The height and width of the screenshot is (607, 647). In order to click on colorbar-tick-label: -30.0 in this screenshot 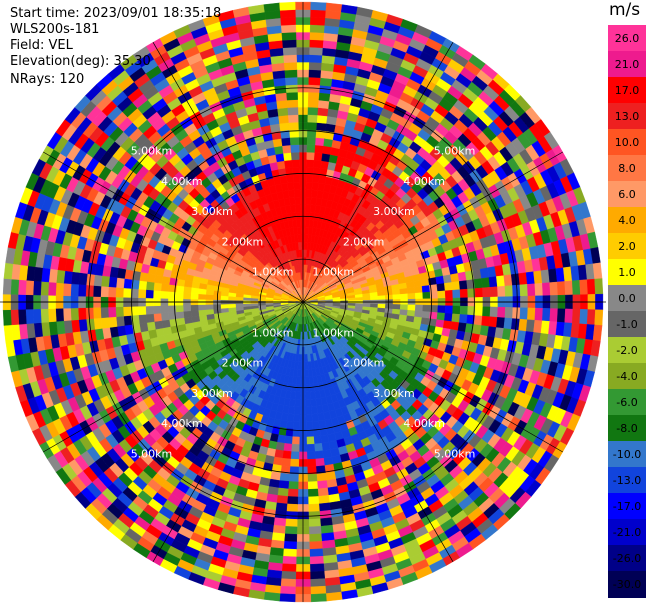, I will do `click(627, 584)`.